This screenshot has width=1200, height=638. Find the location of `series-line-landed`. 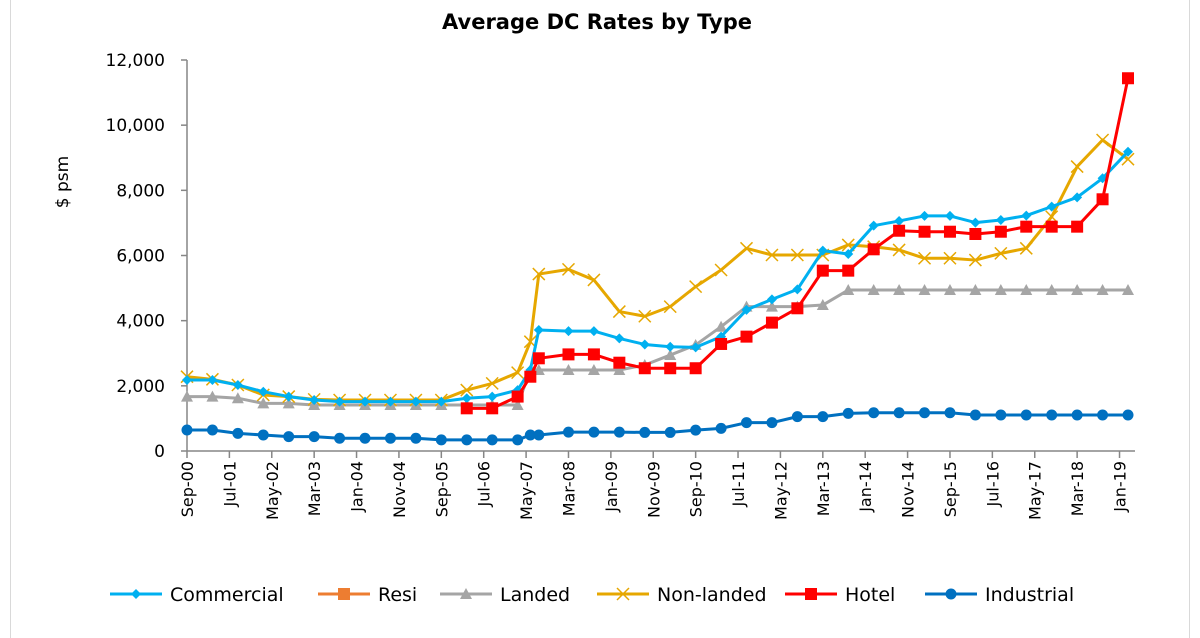

series-line-landed is located at coordinates (657, 347).